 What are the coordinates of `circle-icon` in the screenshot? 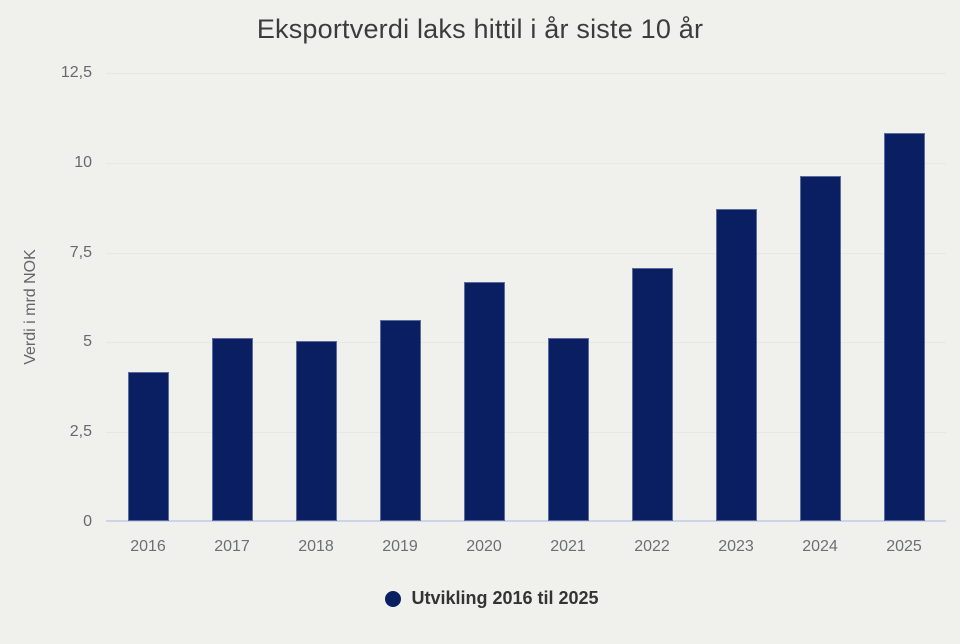 It's located at (393, 598).